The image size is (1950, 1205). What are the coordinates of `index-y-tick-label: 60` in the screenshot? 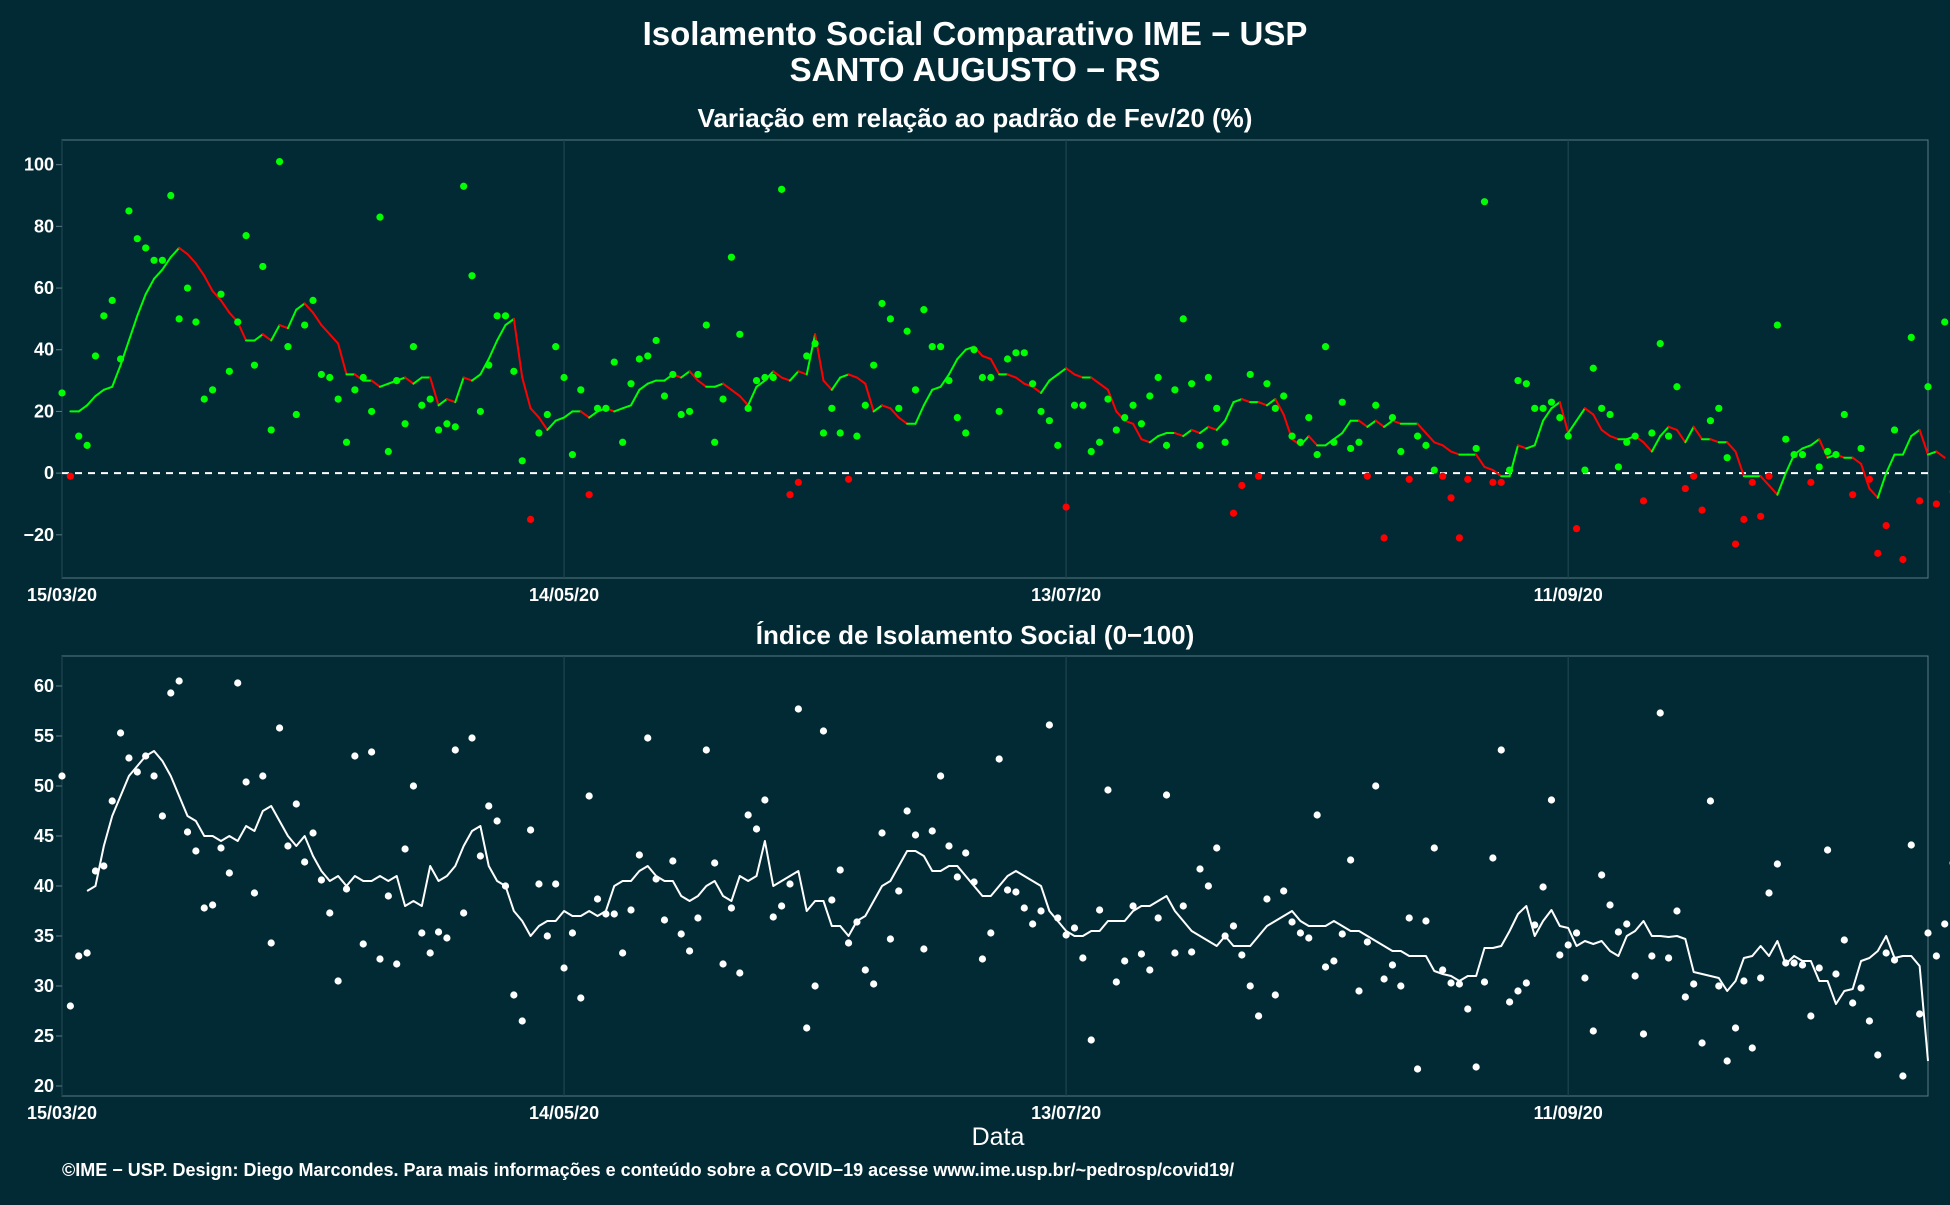 It's located at (44, 686).